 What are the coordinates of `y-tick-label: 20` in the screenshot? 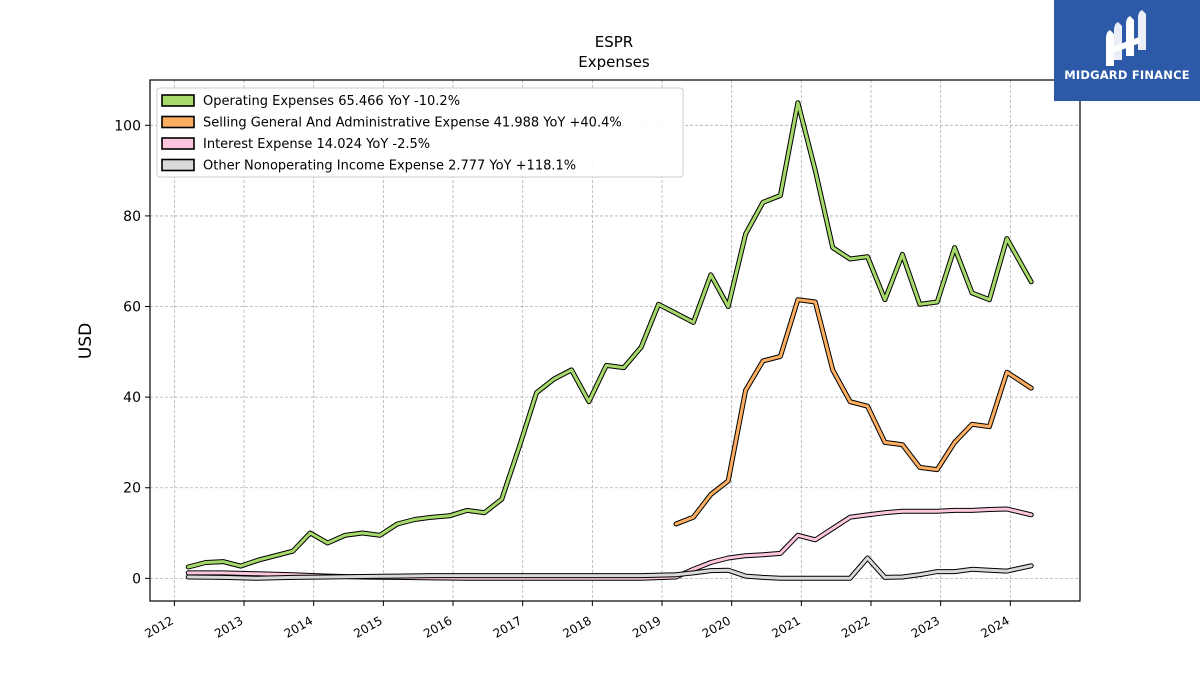 It's located at (132, 489).